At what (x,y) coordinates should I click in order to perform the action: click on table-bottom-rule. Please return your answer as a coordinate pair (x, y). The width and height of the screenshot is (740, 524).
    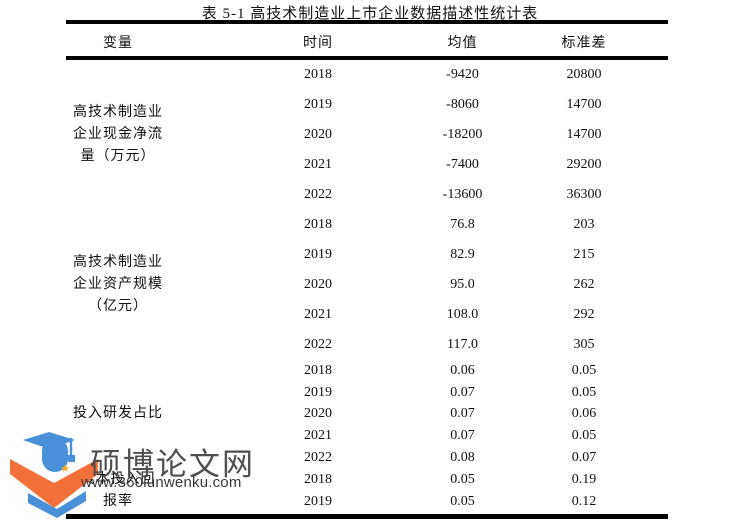
    Looking at the image, I should click on (367, 516).